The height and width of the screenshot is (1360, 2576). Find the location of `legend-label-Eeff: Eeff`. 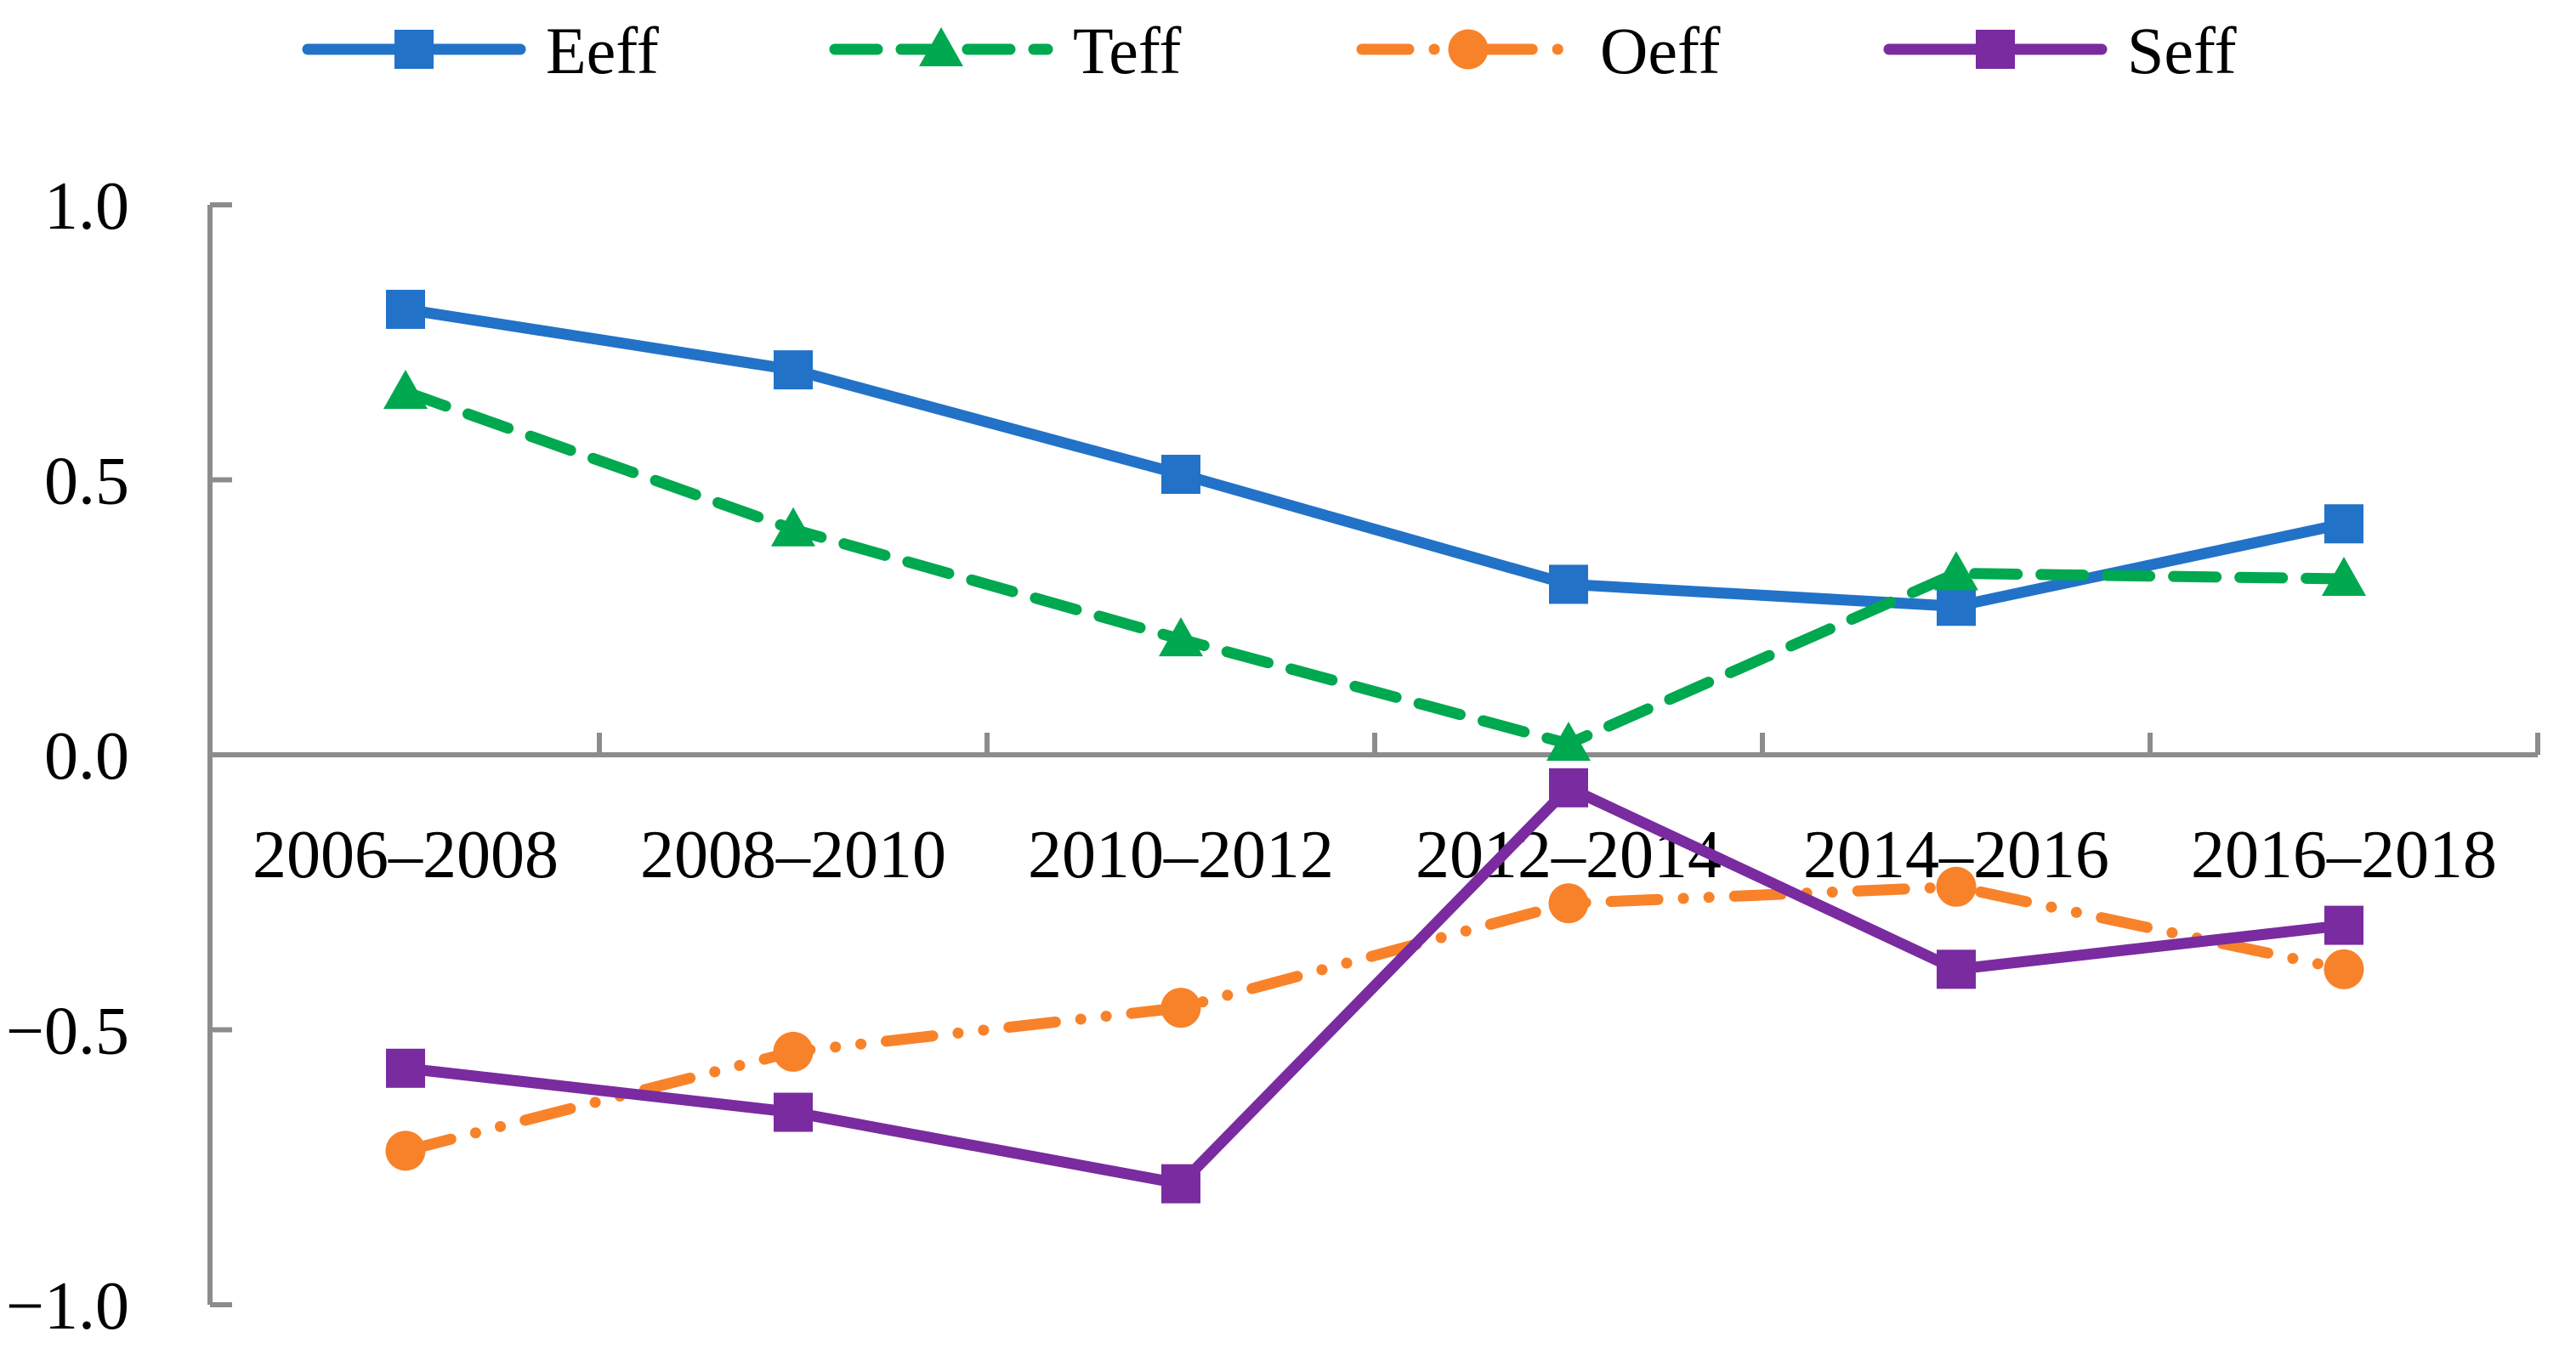

legend-label-Eeff: Eeff is located at coordinates (603, 51).